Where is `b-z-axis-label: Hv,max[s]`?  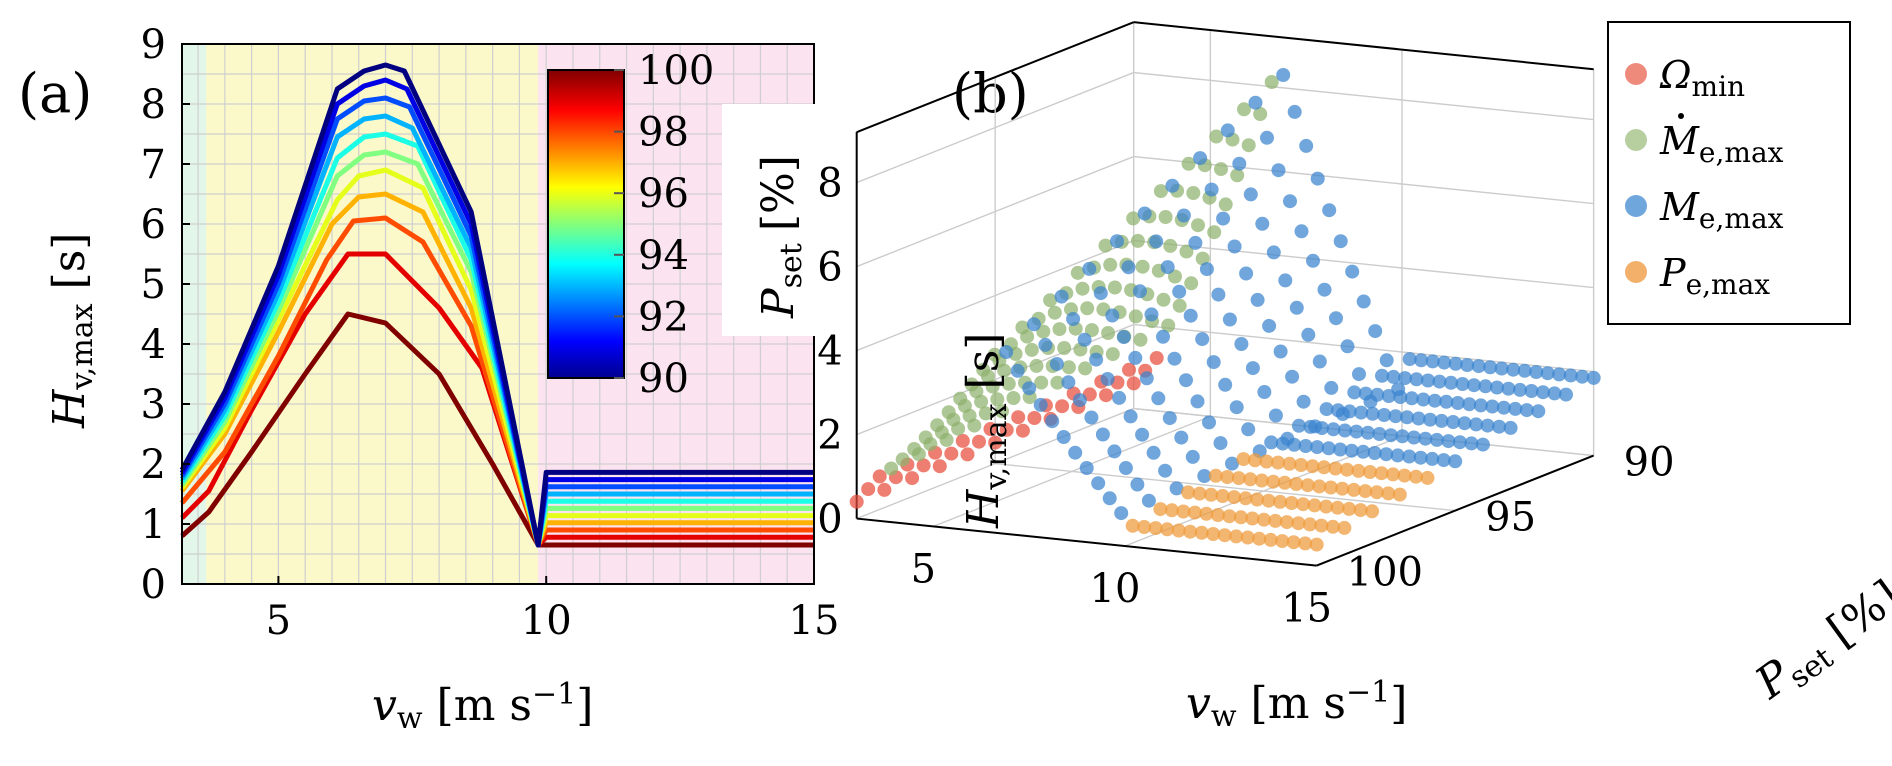
b-z-axis-label: Hv,max[s] is located at coordinates (986, 431).